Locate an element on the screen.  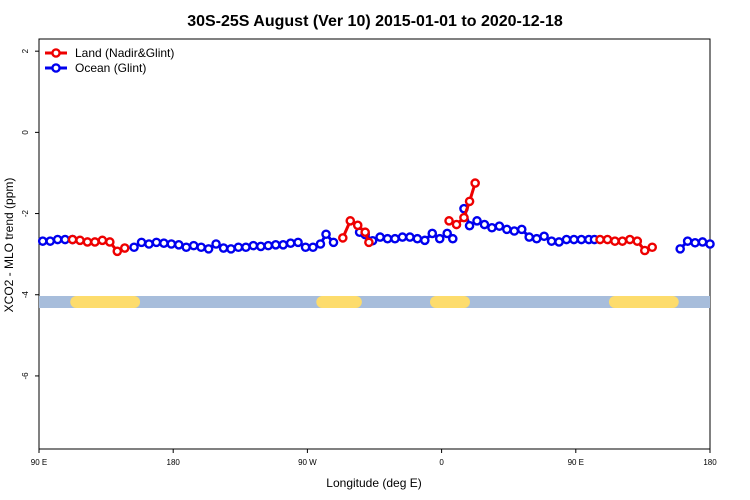
x-axis-label: Longitude (deg E) is located at coordinates (373, 483).